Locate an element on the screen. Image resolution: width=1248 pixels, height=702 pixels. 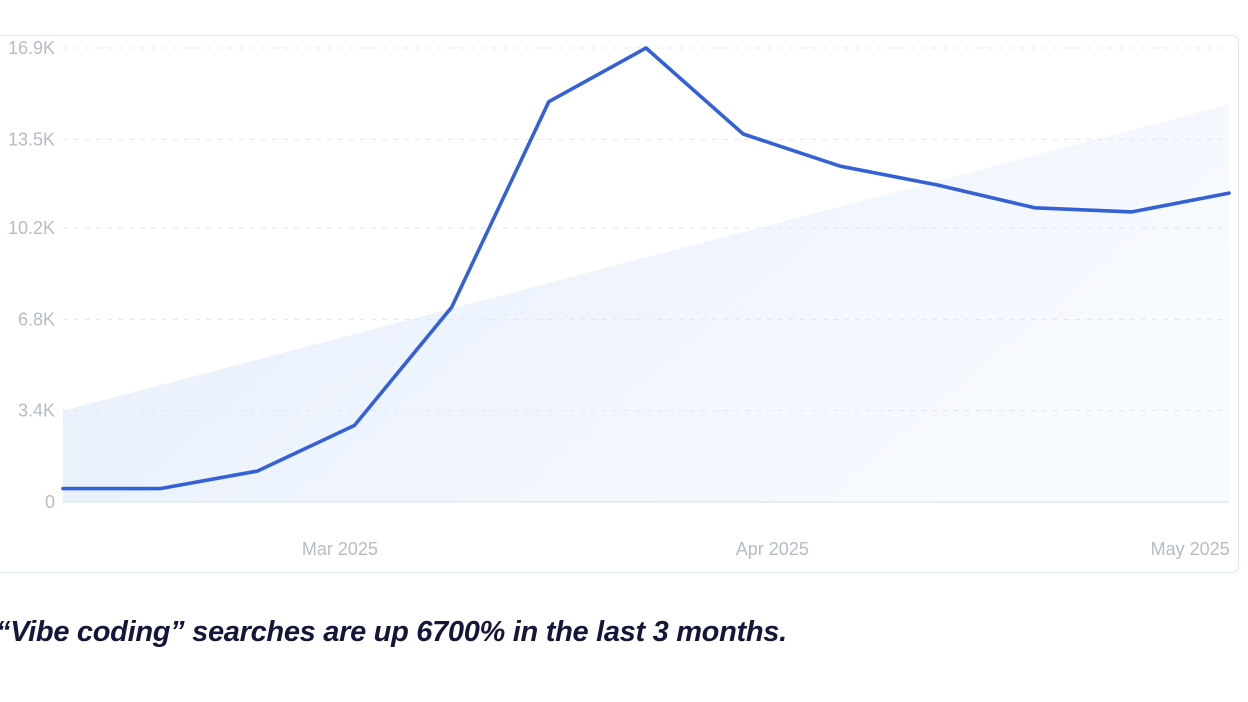
x-axis-ticks: Mar 2025 Apr 2025 May 2025 is located at coordinates (766, 549).